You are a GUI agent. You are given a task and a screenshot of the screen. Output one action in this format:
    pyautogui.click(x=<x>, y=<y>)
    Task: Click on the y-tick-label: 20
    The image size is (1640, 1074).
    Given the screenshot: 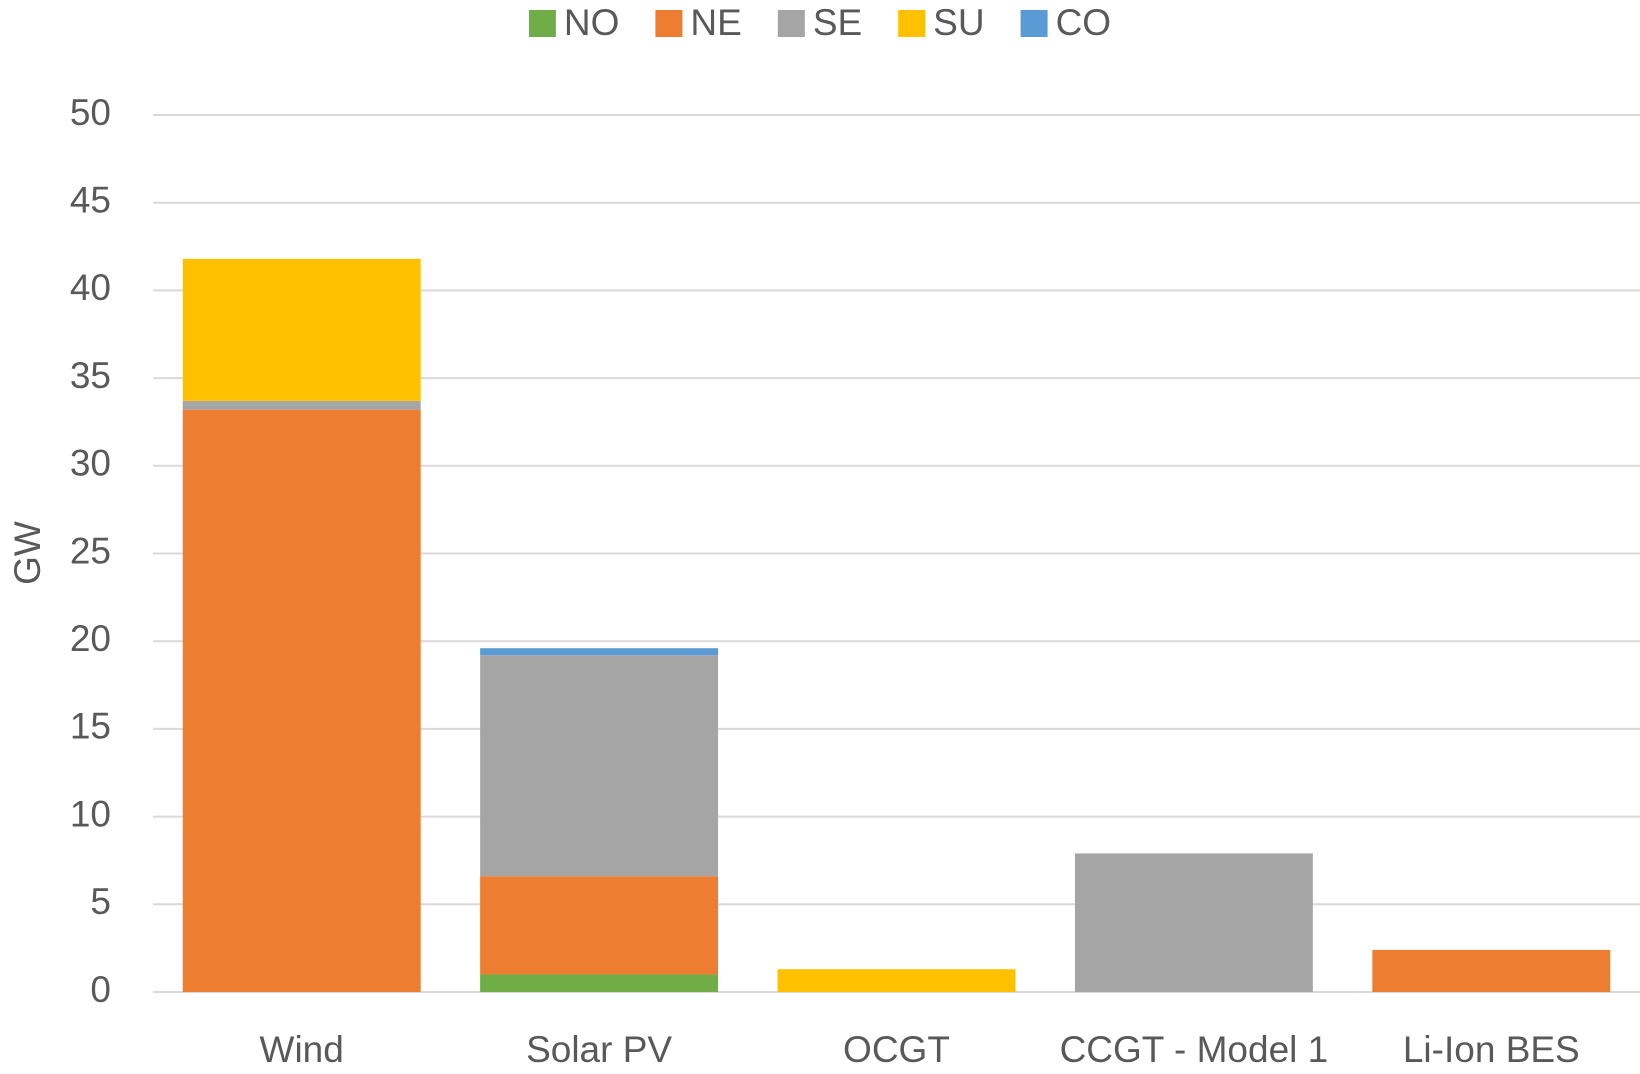 What is the action you would take?
    pyautogui.click(x=90, y=638)
    